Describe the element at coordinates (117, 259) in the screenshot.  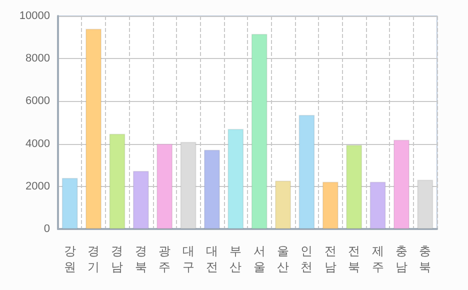
I see `x-tick-label: 경남` at that location.